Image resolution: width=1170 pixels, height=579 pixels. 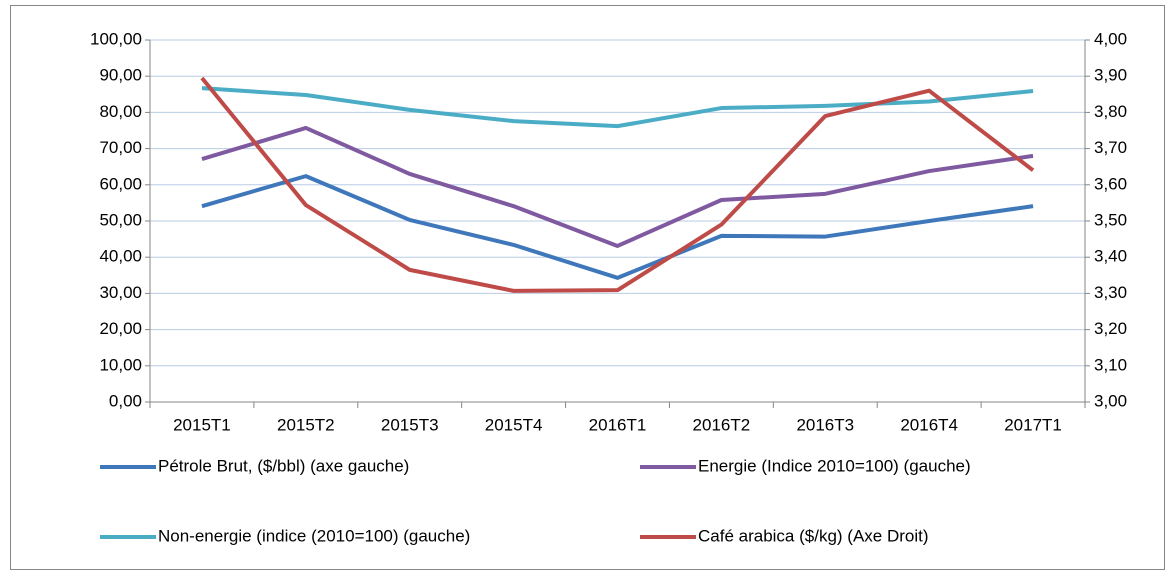 What do you see at coordinates (1110, 38) in the screenshot?
I see `y2-tick-label: 4,00` at bounding box center [1110, 38].